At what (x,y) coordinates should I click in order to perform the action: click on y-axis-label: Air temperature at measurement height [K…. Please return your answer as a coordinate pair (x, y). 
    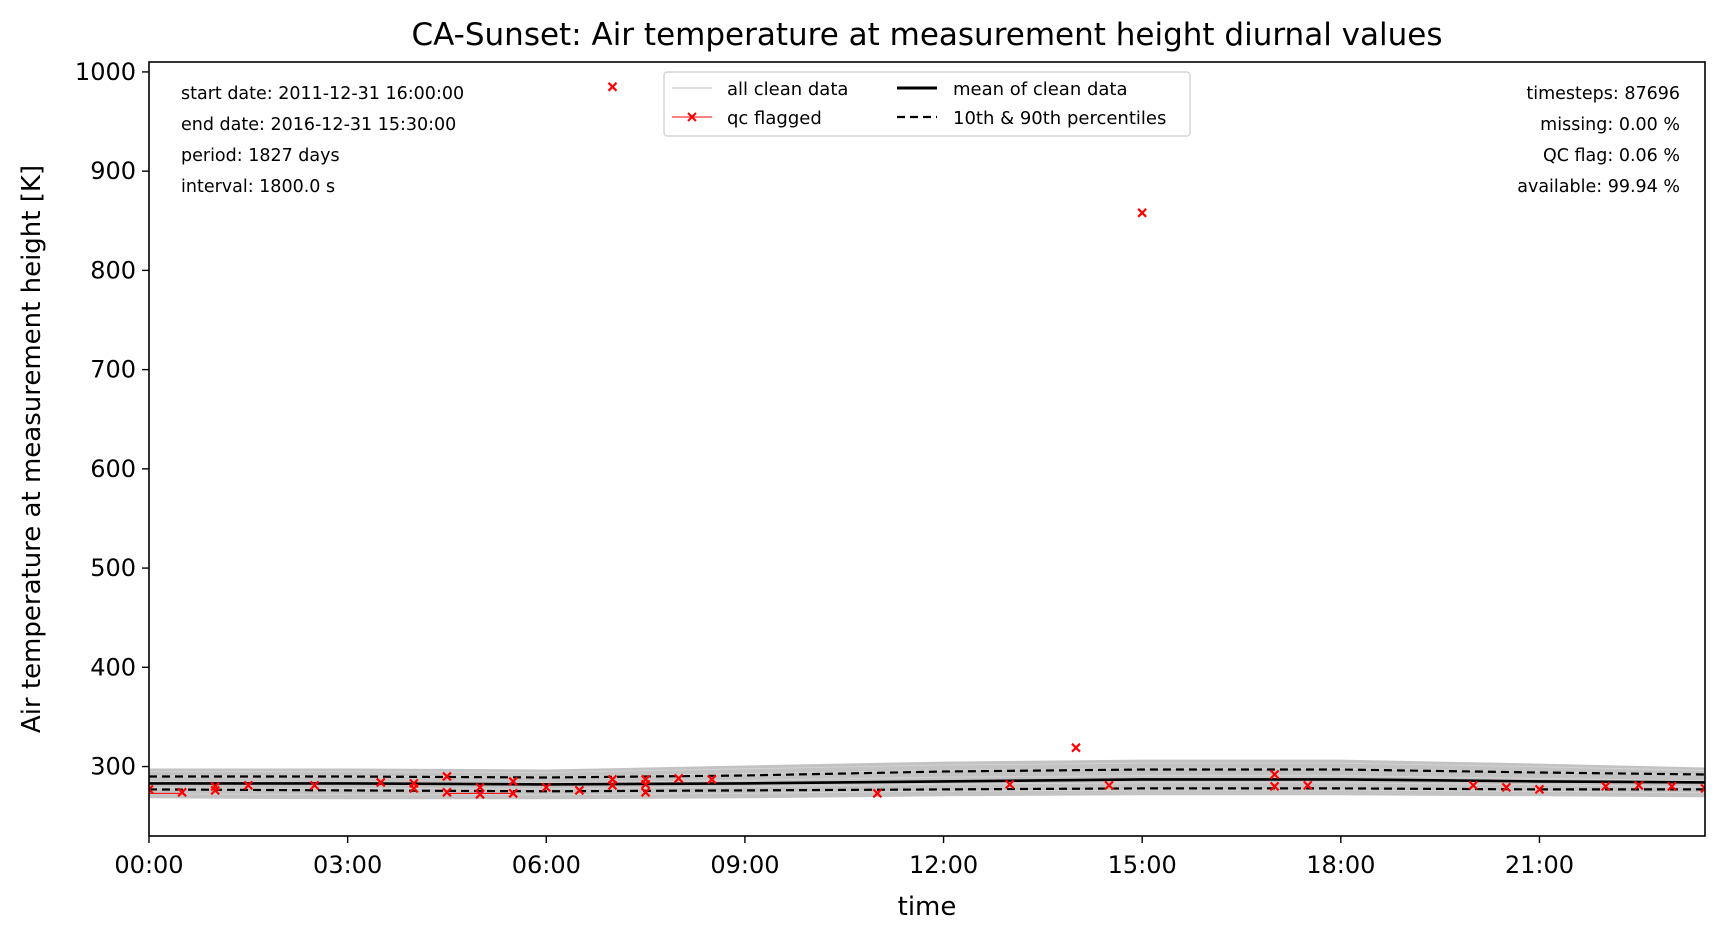
    Looking at the image, I should click on (32, 449).